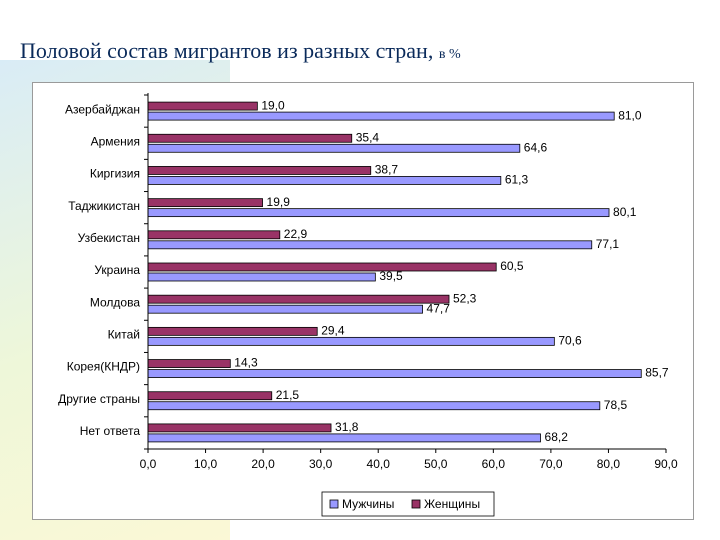 The width and height of the screenshot is (720, 540). What do you see at coordinates (408, 504) in the screenshot?
I see `legend` at bounding box center [408, 504].